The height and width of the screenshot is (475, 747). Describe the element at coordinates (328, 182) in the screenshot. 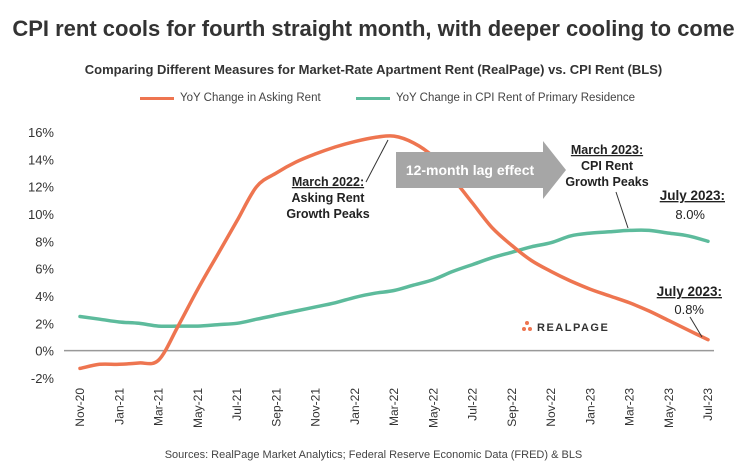

I see `annotation-march-2022-head: March 2022:` at that location.